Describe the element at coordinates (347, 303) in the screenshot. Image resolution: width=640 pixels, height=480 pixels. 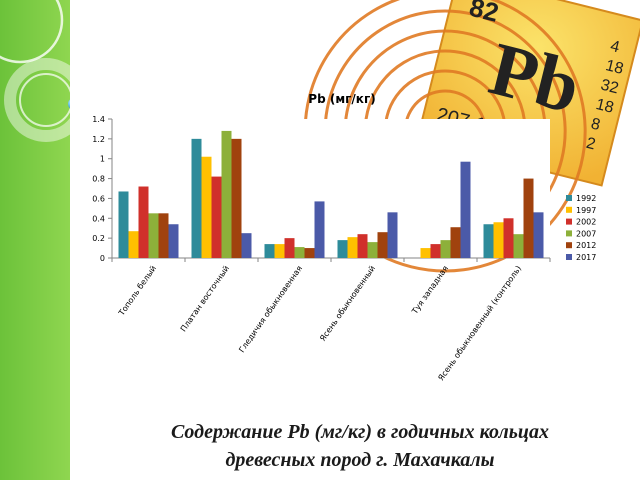
I see `x-category-label: Ясень обыкновенный` at that location.